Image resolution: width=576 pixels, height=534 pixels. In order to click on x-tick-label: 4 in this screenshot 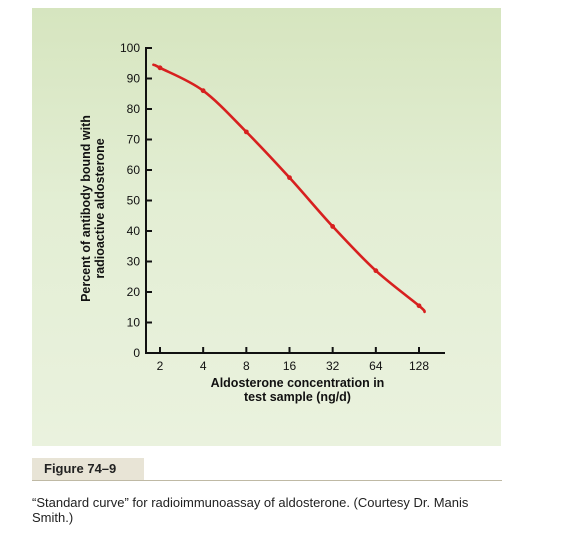, I will do `click(203, 366)`.